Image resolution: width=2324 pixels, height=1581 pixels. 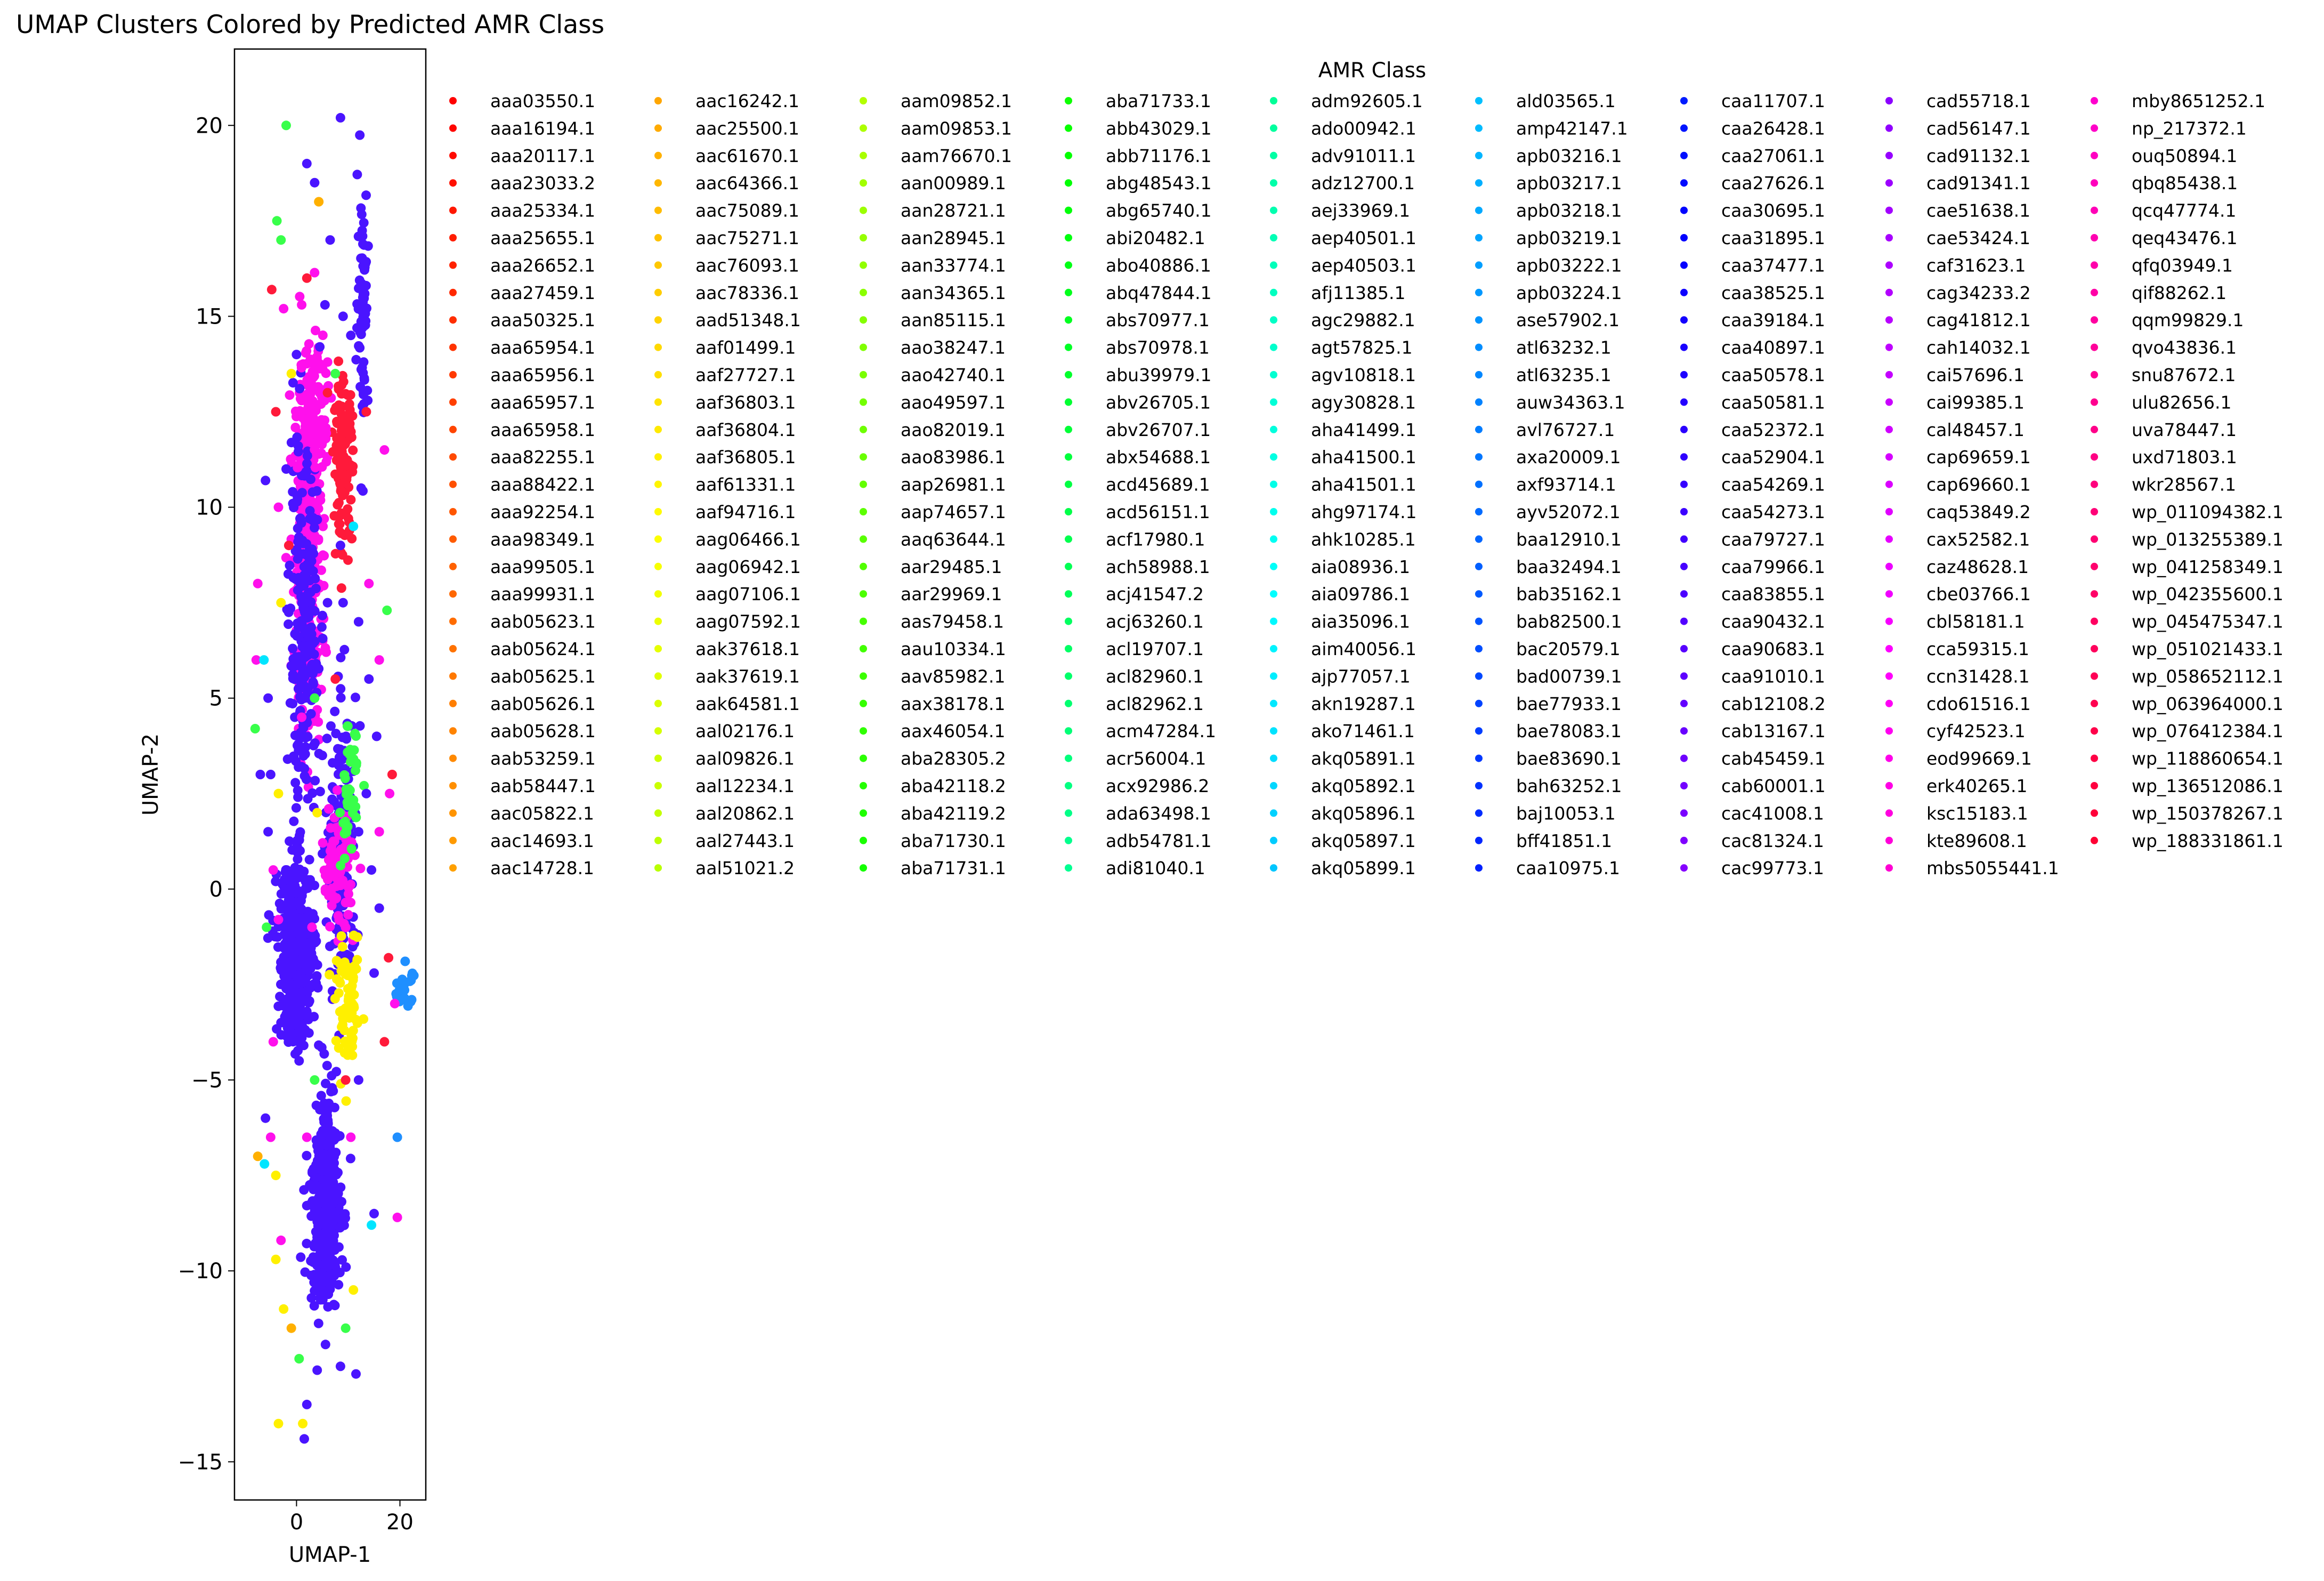 I want to click on legend-label: aaa65958.1, so click(x=543, y=430).